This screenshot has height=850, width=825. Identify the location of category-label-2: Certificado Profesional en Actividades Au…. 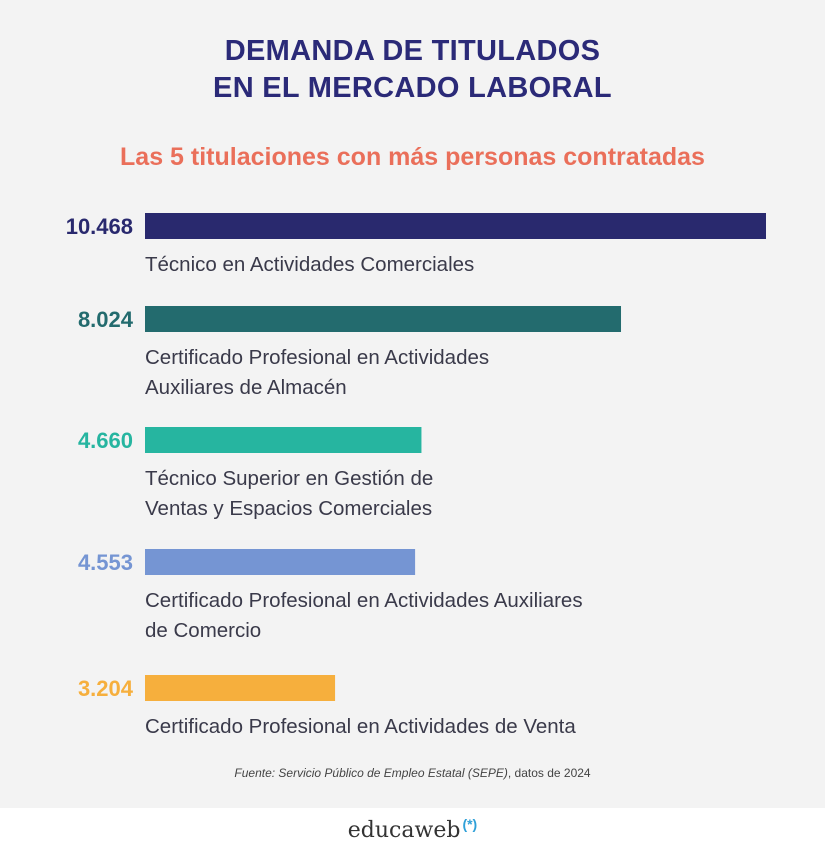
(425, 373).